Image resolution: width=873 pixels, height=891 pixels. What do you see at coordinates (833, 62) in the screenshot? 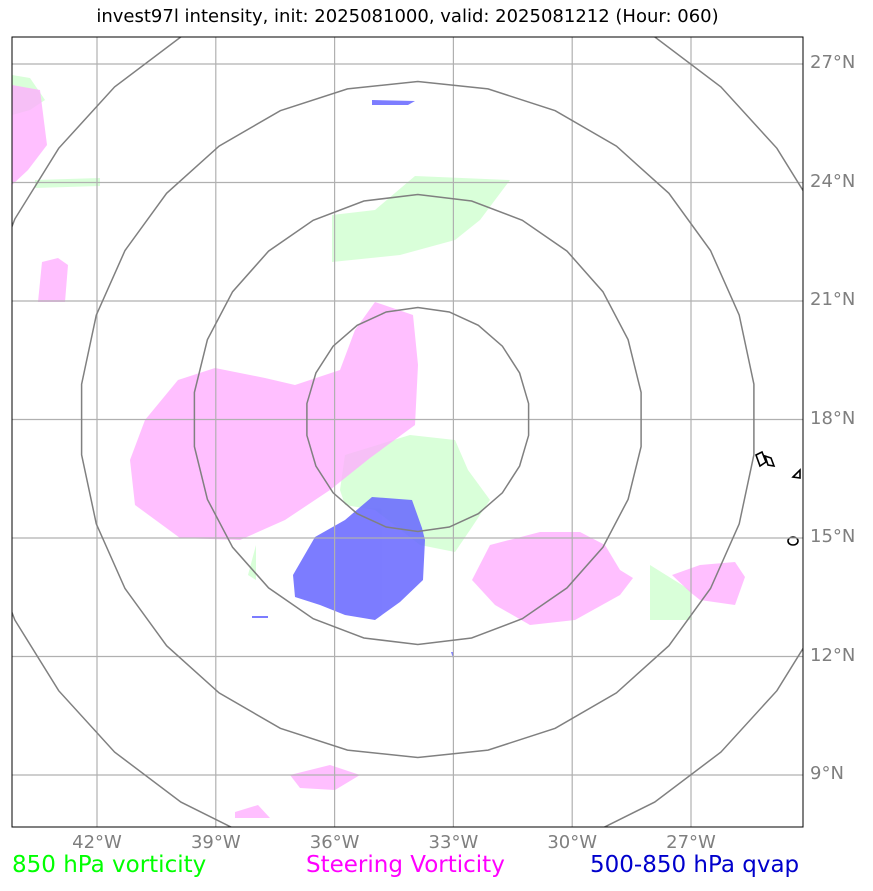
I see `latitude-label: 27°N` at bounding box center [833, 62].